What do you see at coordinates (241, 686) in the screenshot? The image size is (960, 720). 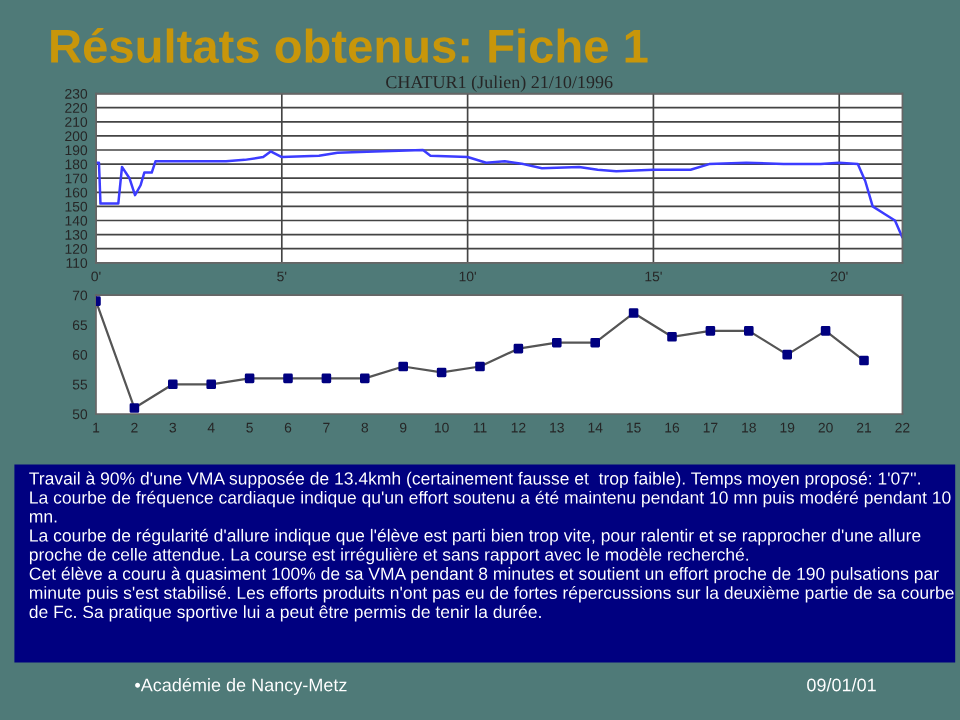 I see `text: •Académie de Nancy-Metz` at bounding box center [241, 686].